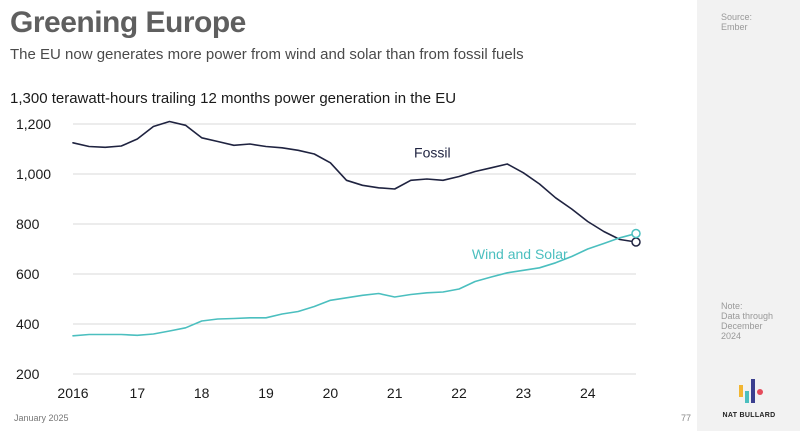  I want to click on y-tick-label: 600, so click(28, 274).